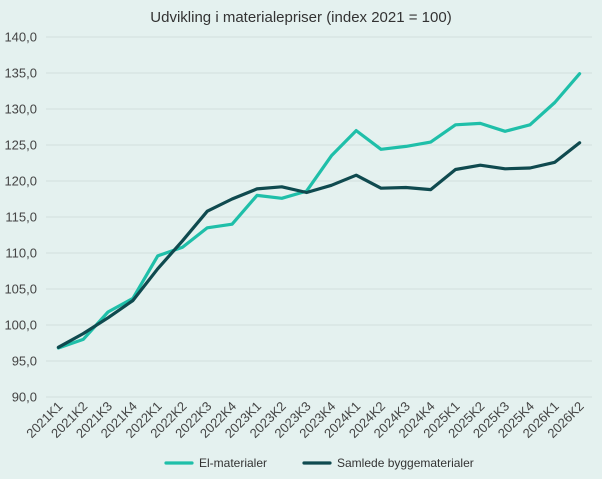 The height and width of the screenshot is (479, 602). Describe the element at coordinates (20, 37) in the screenshot. I see `y-tick-label: 140,0` at that location.